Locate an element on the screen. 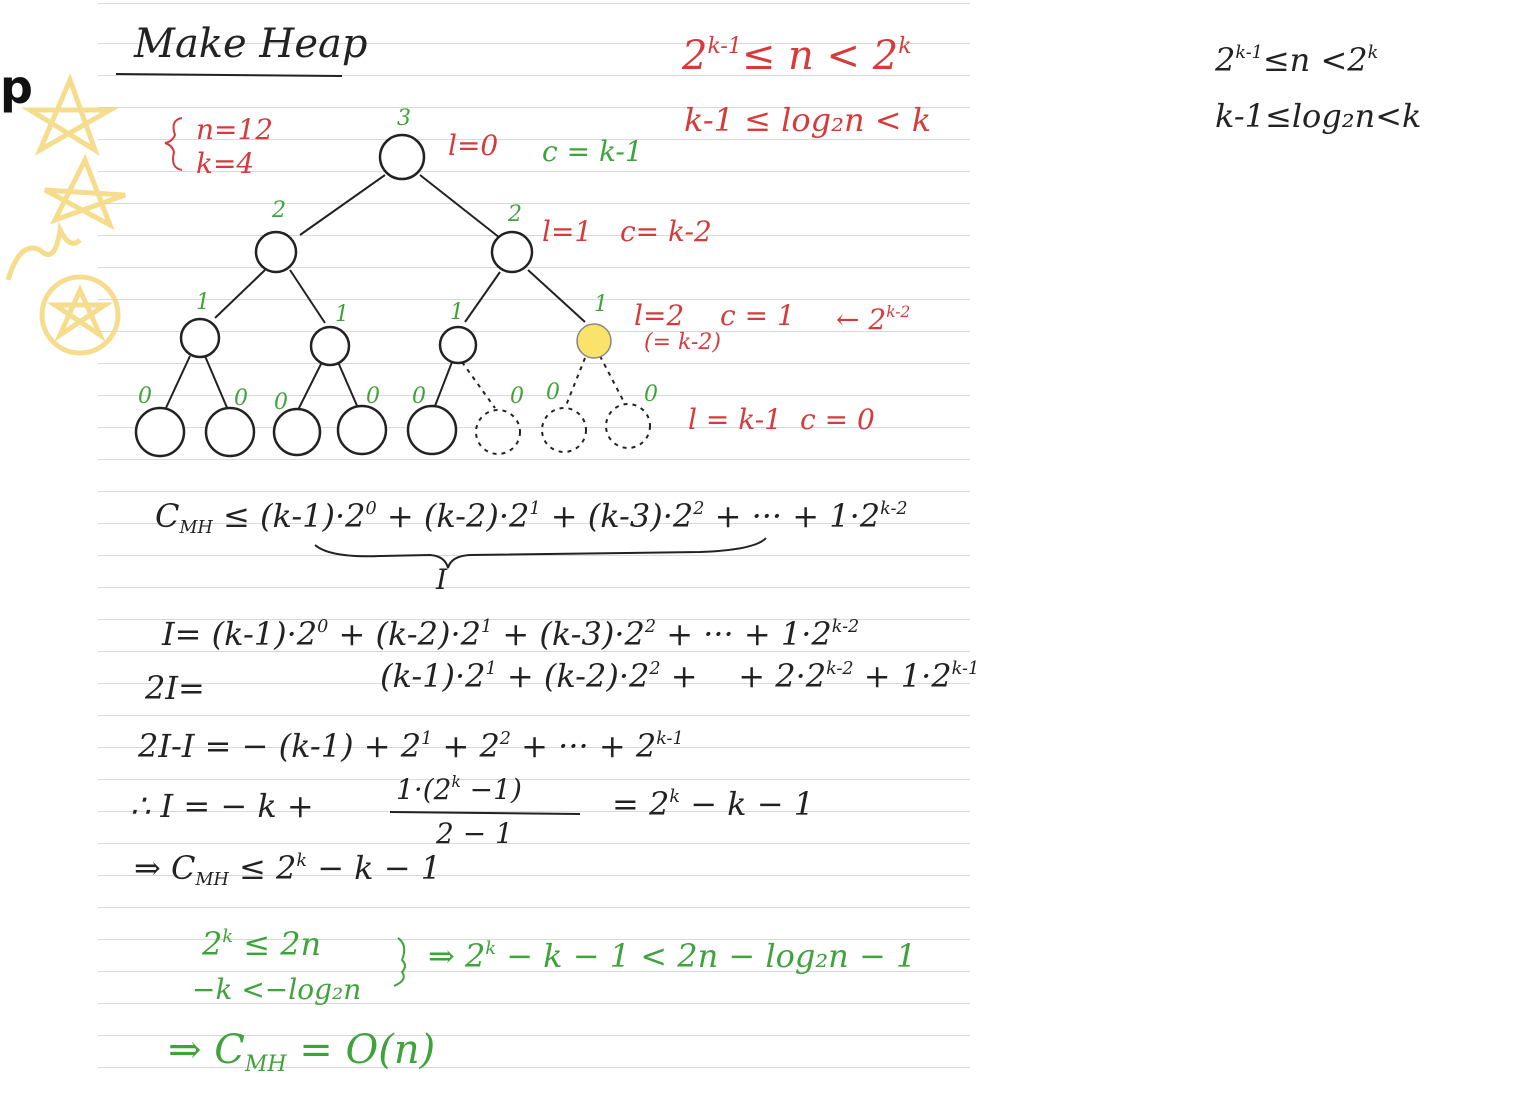 The width and height of the screenshot is (1516, 1096). level-2-arrow: ← 2k-2 is located at coordinates (873, 319).